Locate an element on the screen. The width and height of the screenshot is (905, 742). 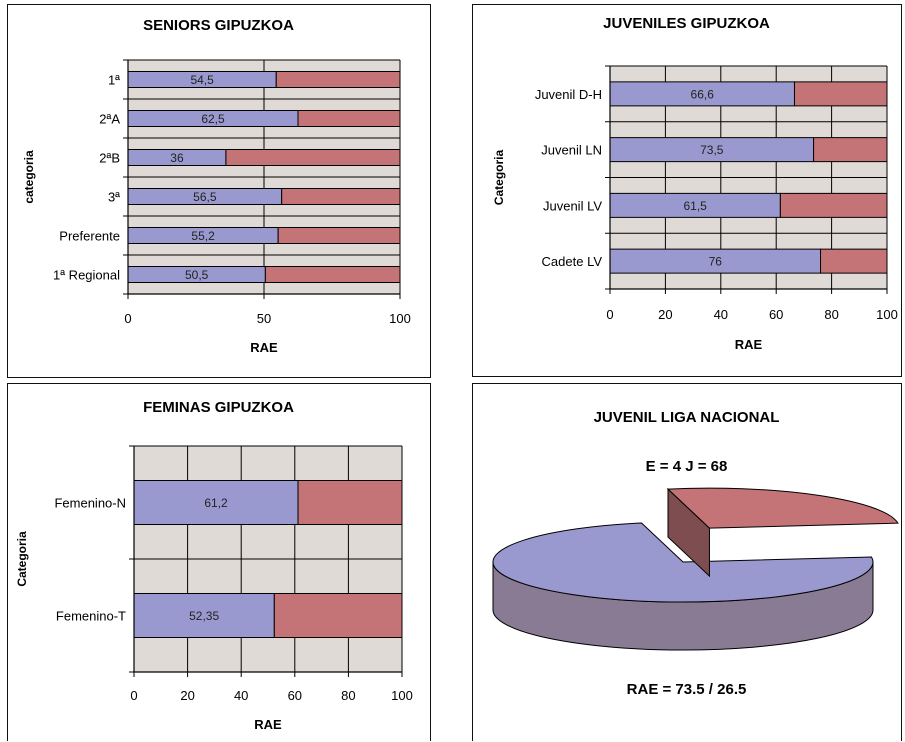
feminas-data-label: 61,2 is located at coordinates (216, 503).